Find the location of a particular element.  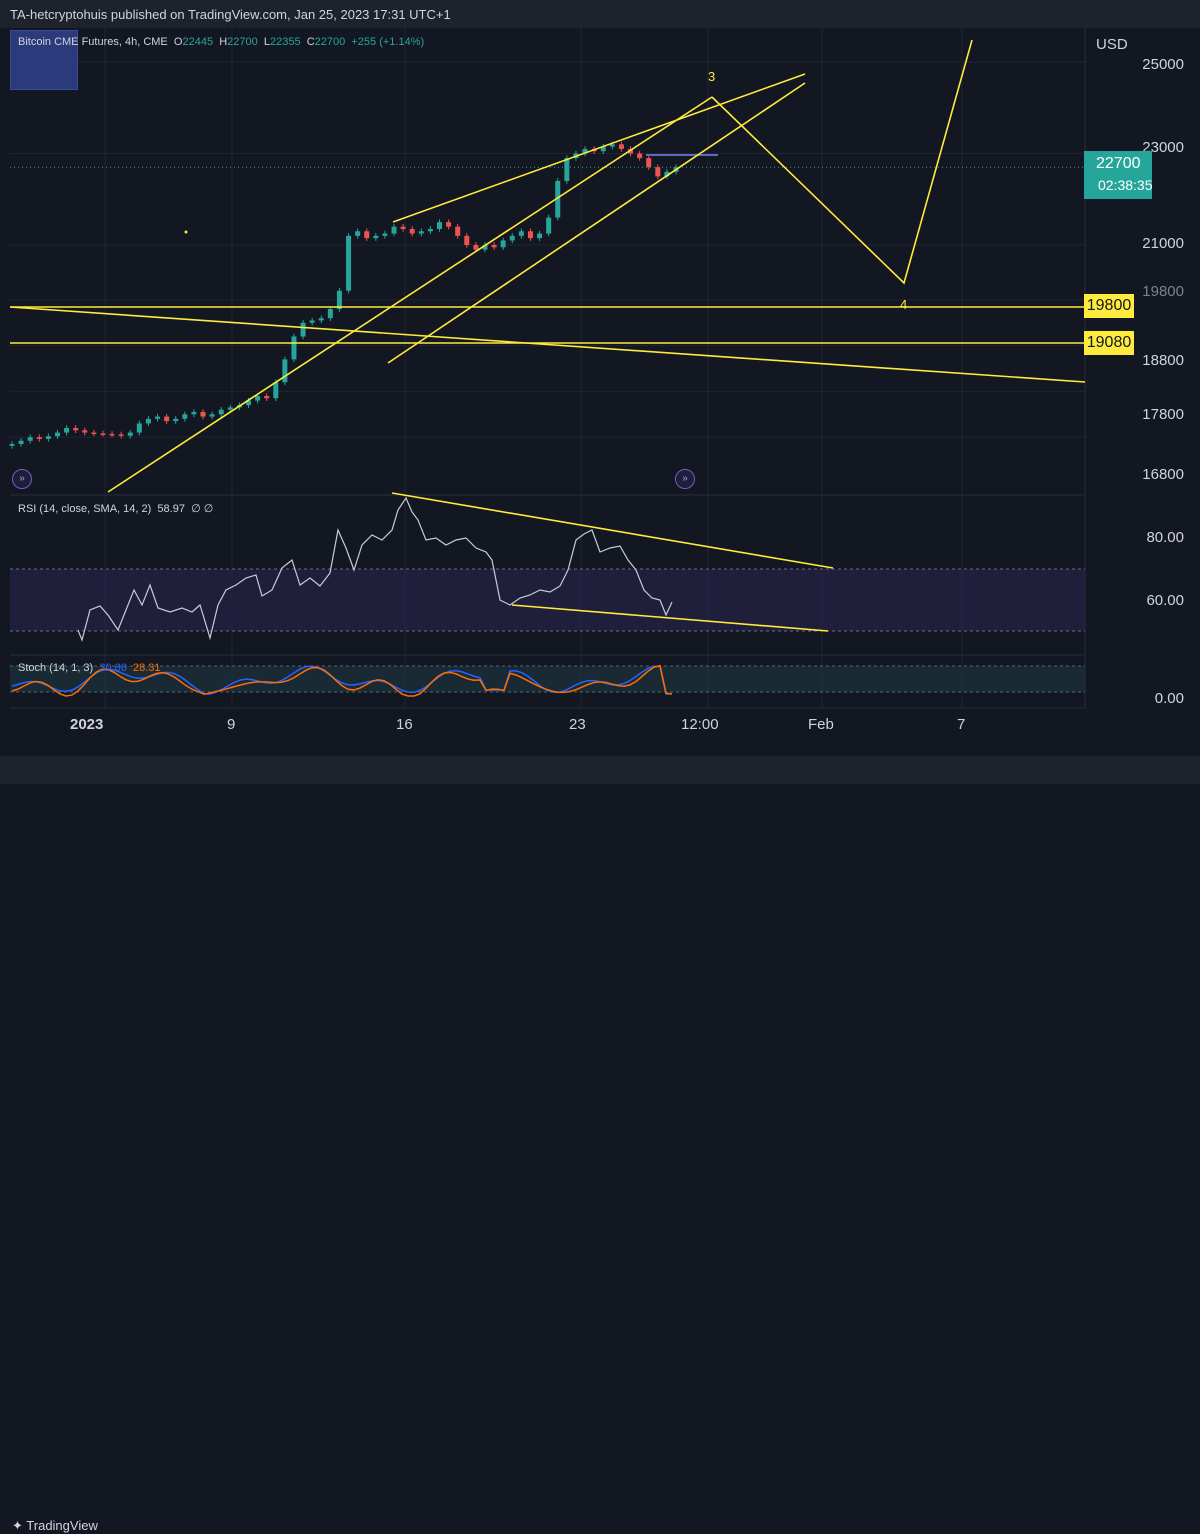

stoch-band is located at coordinates (547, 679).